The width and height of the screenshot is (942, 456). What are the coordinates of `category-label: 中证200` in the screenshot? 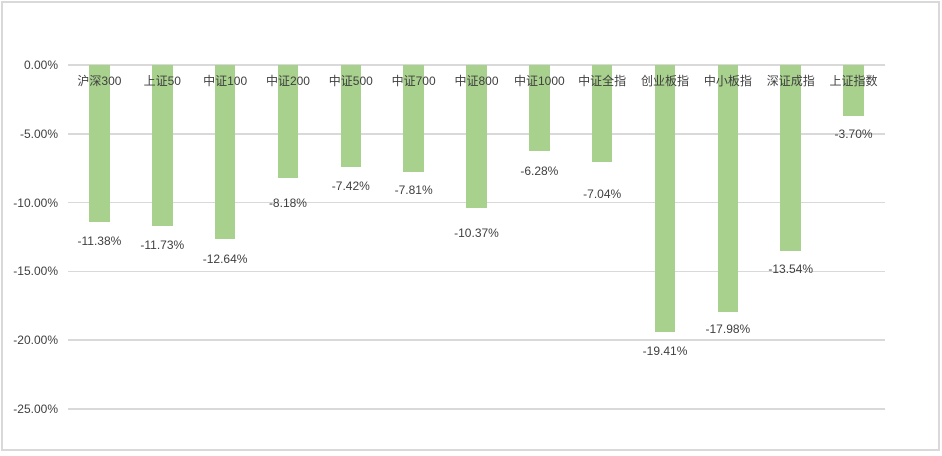 It's located at (287, 81).